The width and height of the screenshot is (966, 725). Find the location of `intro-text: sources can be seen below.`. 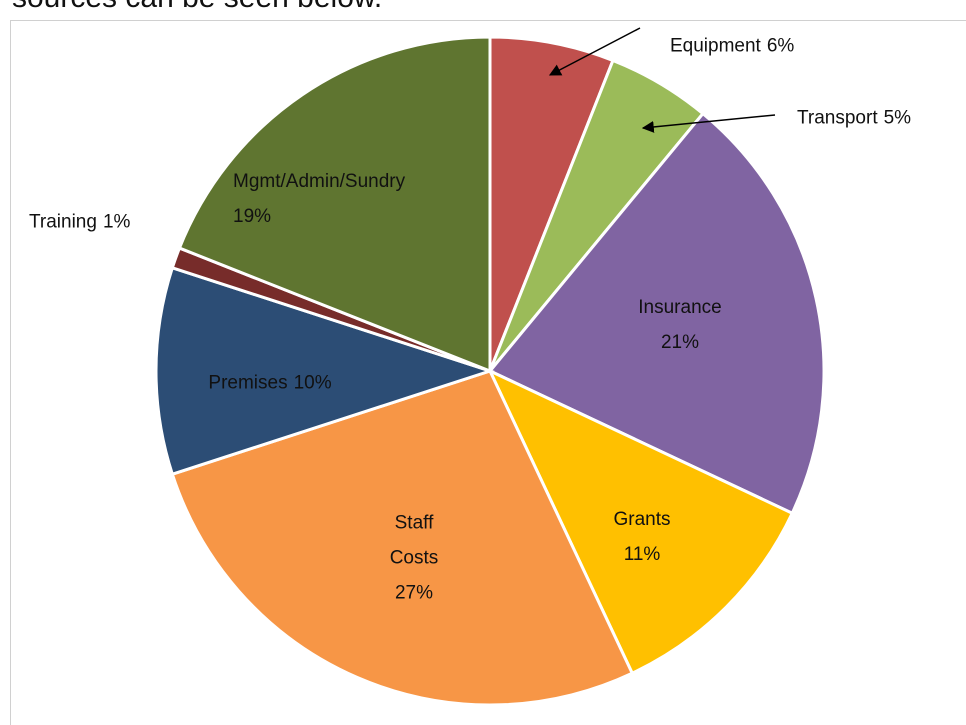

intro-text: sources can be seen below. is located at coordinates (197, 7).